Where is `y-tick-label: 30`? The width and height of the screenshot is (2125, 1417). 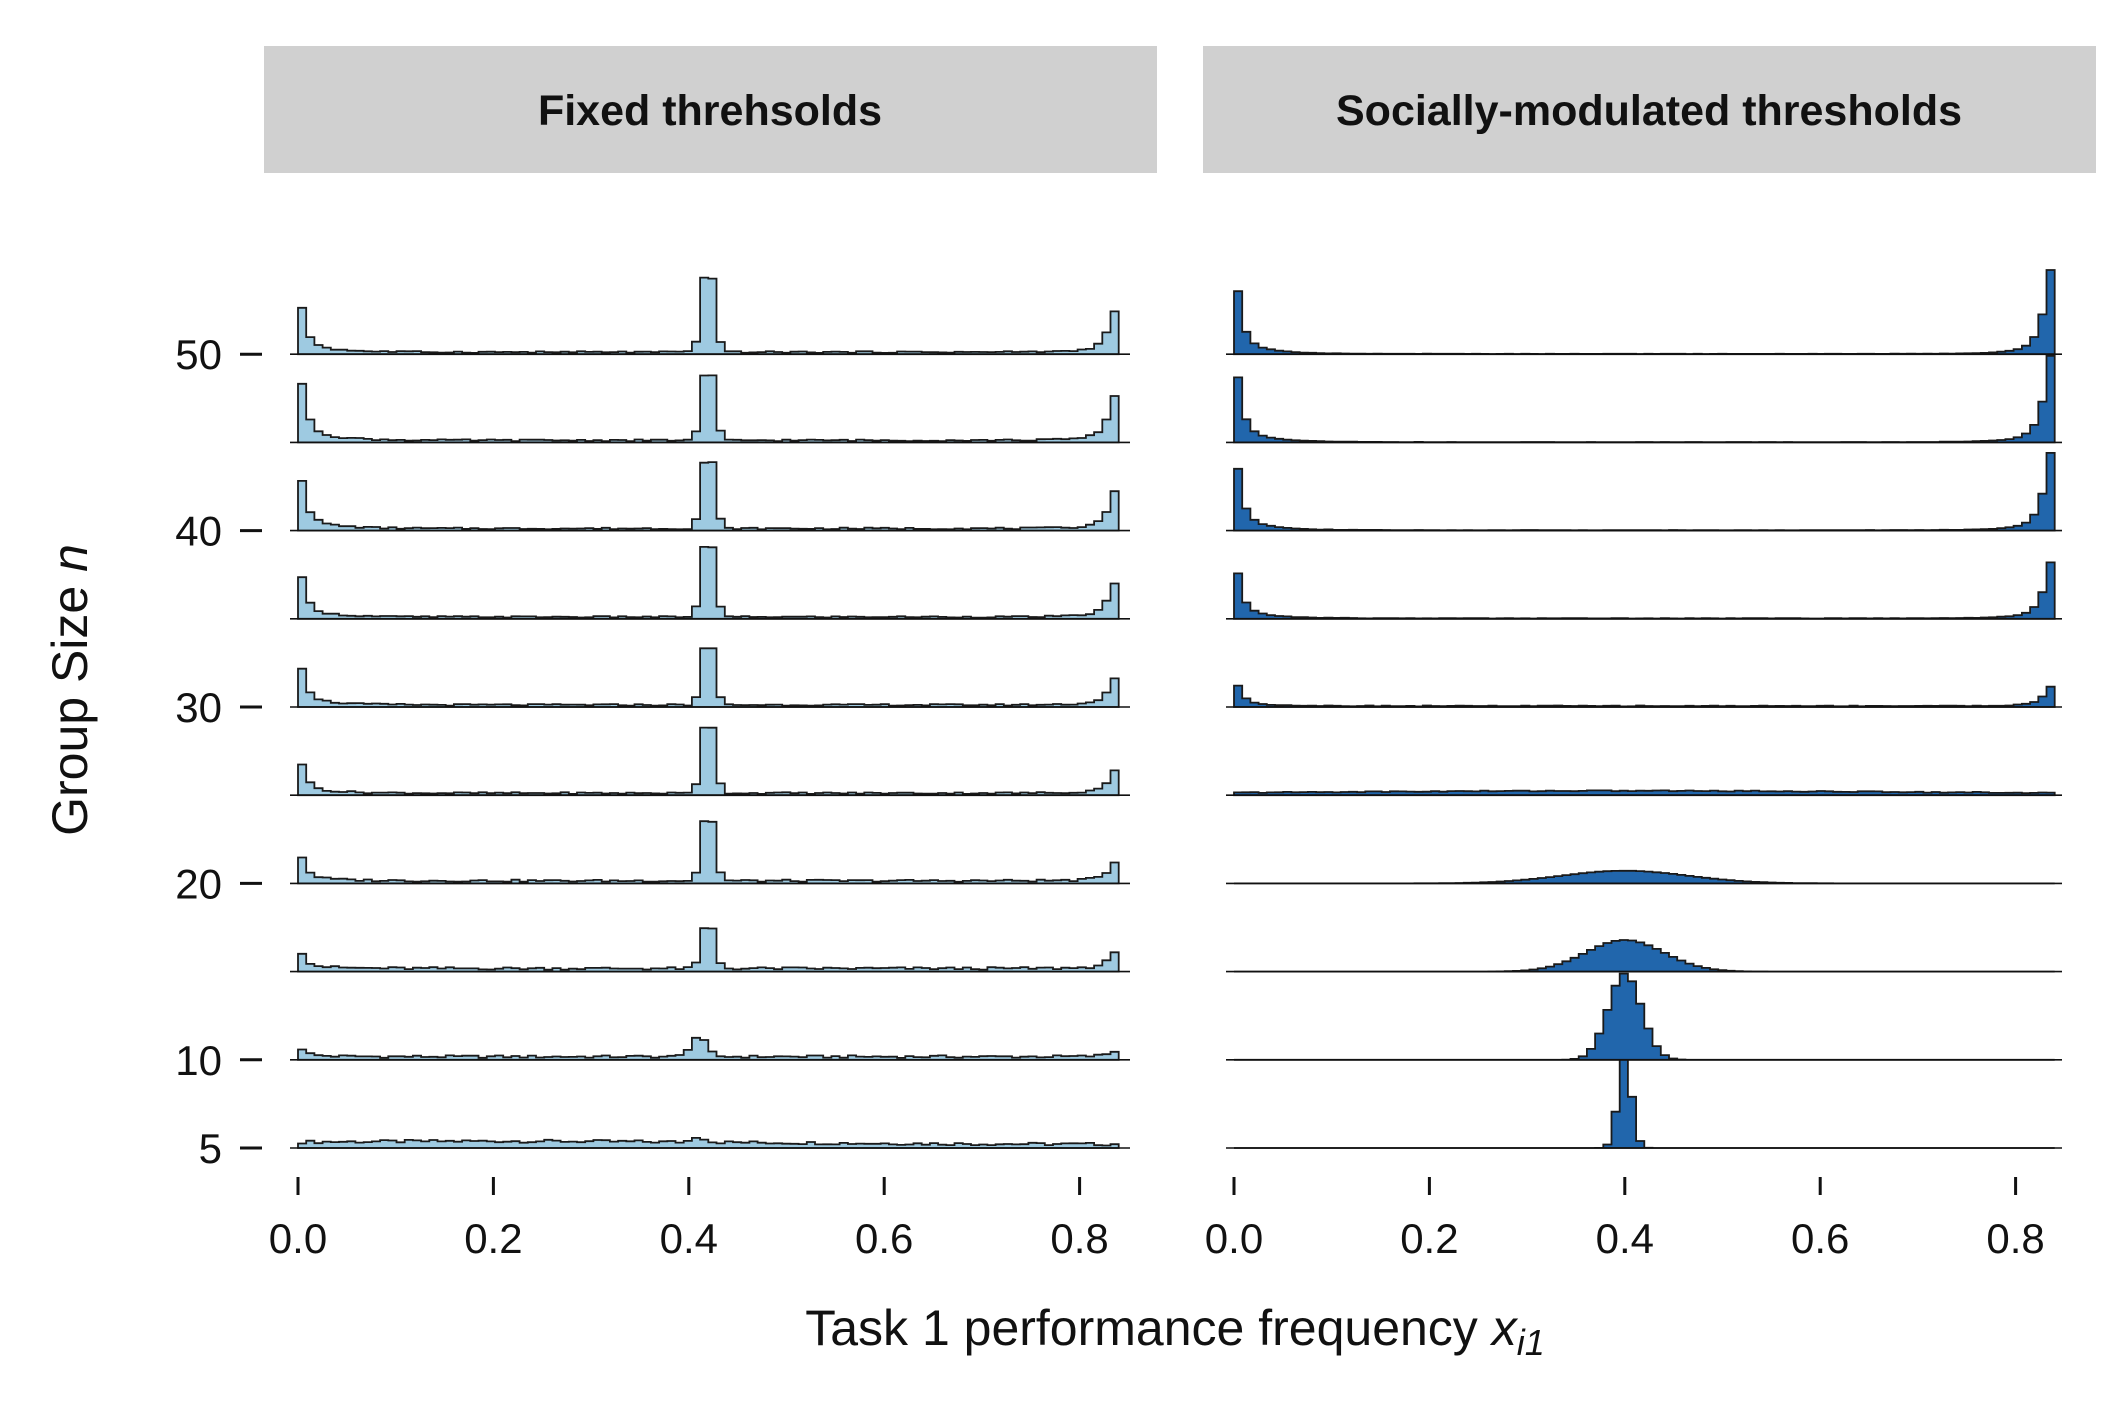
y-tick-label: 30 is located at coordinates (198, 707).